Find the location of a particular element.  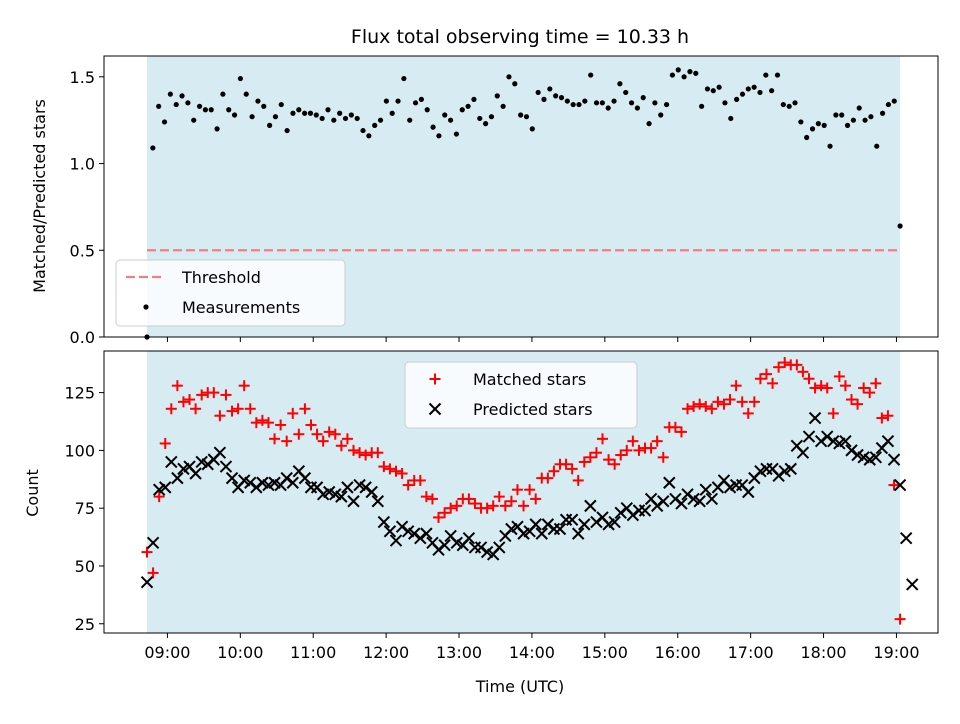

x-tick-label: 16:00 is located at coordinates (678, 652).